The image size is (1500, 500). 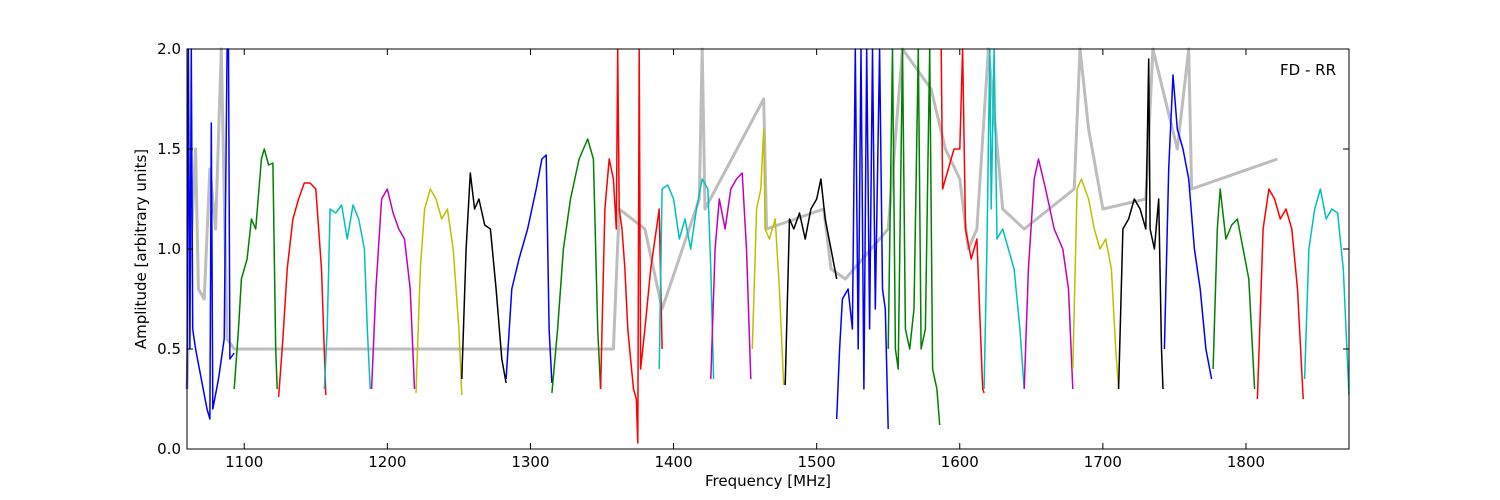 What do you see at coordinates (387, 462) in the screenshot?
I see `x-tick-label: 1200` at bounding box center [387, 462].